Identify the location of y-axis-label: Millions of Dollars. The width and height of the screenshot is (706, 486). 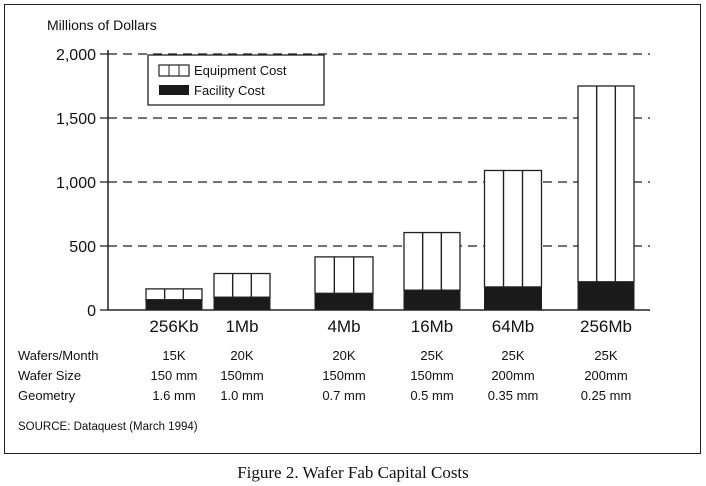
(102, 25).